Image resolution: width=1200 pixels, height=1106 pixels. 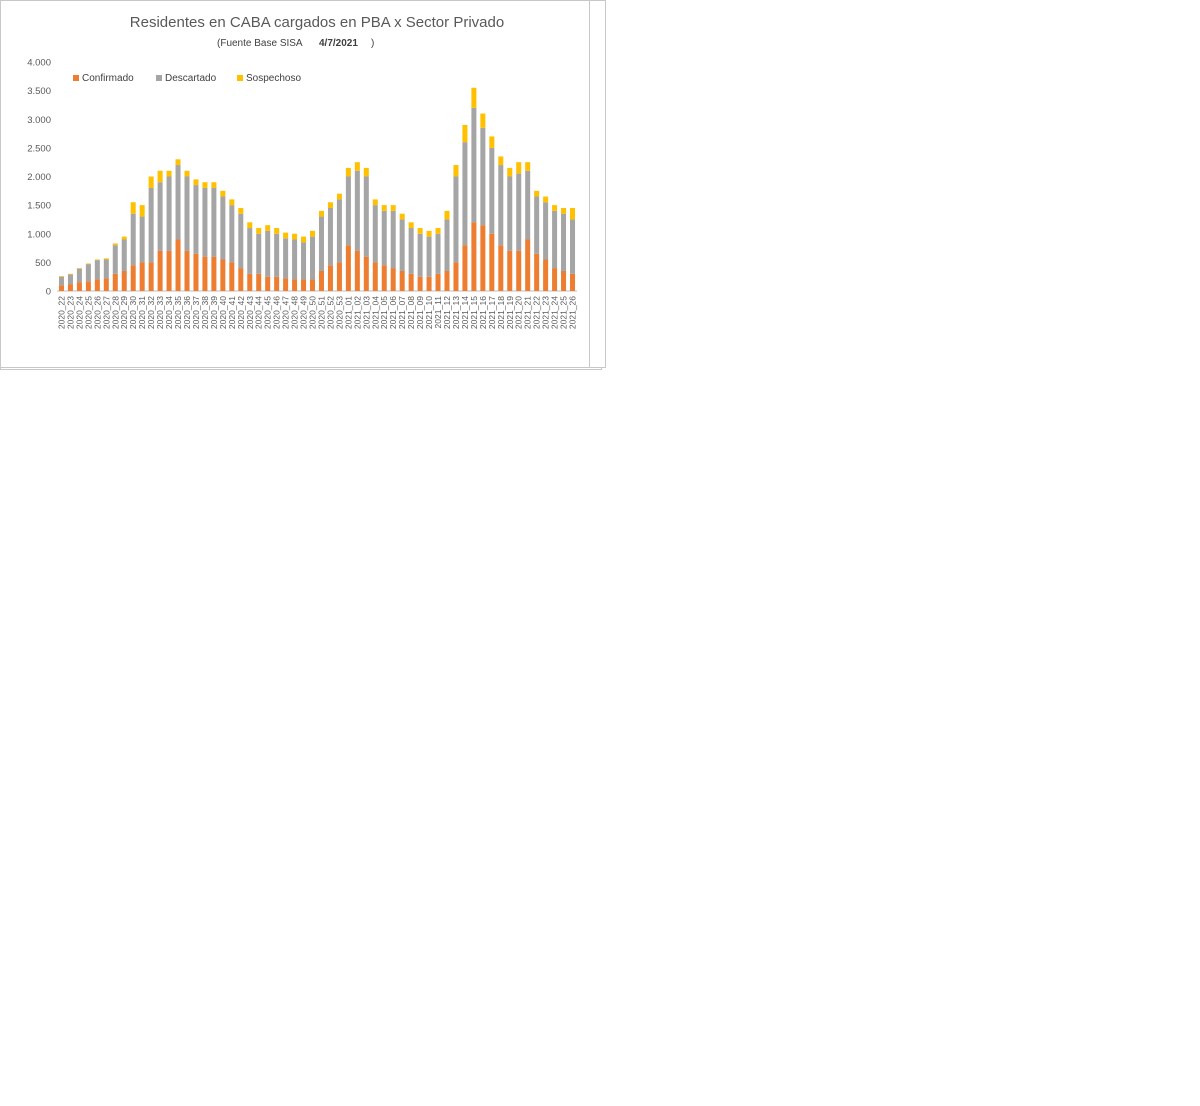 What do you see at coordinates (321, 312) in the screenshot?
I see `x-tick-label: 2020_51` at bounding box center [321, 312].